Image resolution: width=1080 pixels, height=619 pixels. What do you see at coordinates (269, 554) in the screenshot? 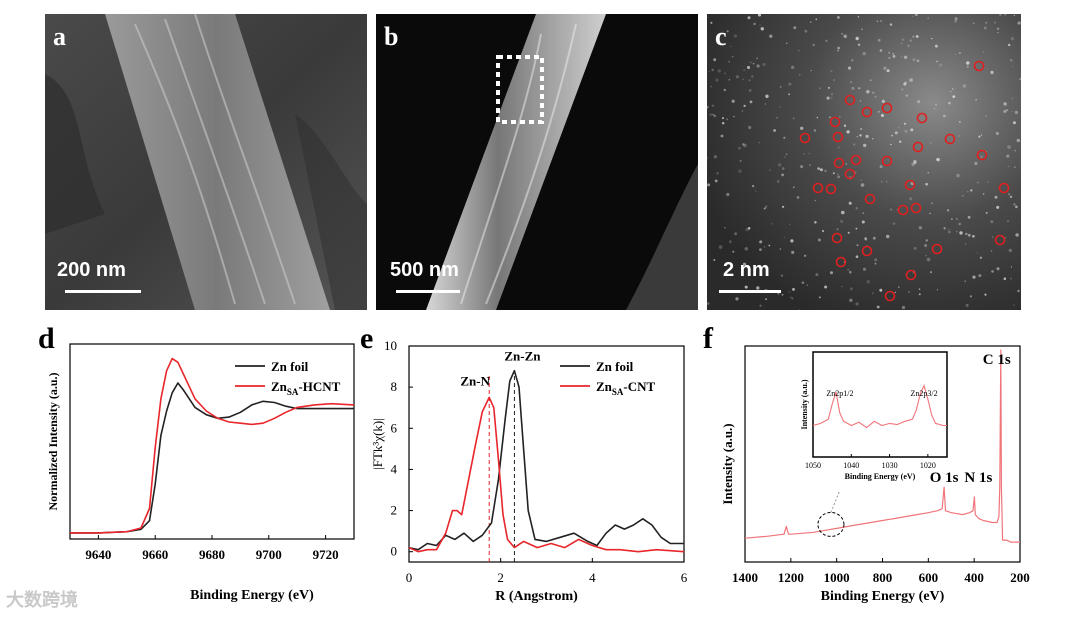
I see `x-tick-label: 9700` at bounding box center [269, 554].